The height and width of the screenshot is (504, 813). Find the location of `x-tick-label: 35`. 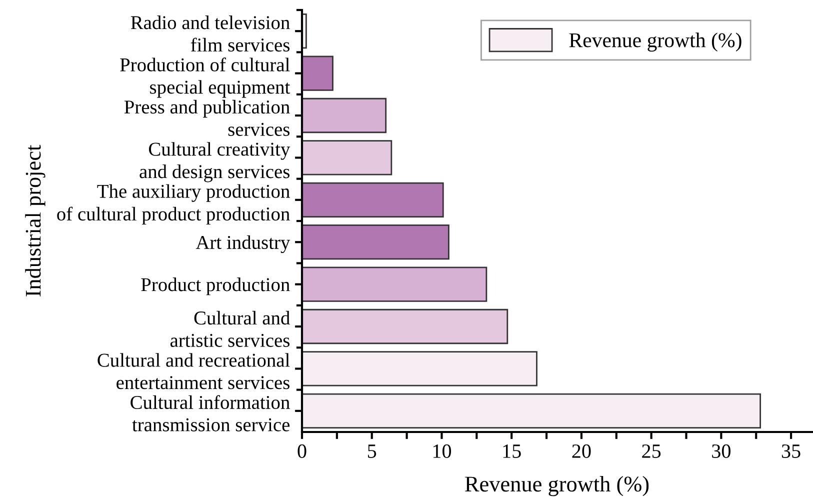

x-tick-label: 35 is located at coordinates (791, 451).